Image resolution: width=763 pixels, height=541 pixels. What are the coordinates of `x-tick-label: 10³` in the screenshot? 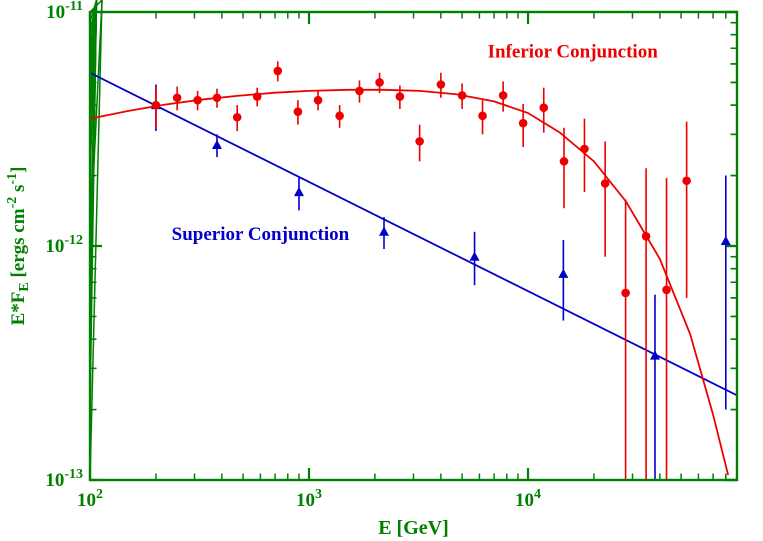 It's located at (309, 499).